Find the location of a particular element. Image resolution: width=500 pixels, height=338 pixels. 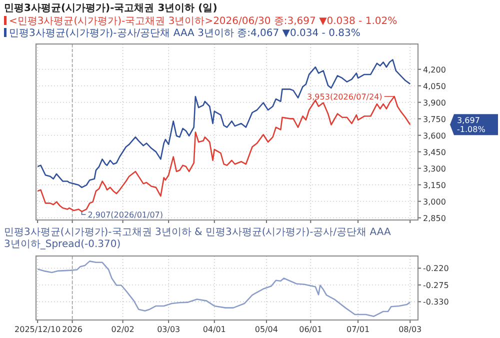

x-tick-label: 2026 is located at coordinates (72, 329).